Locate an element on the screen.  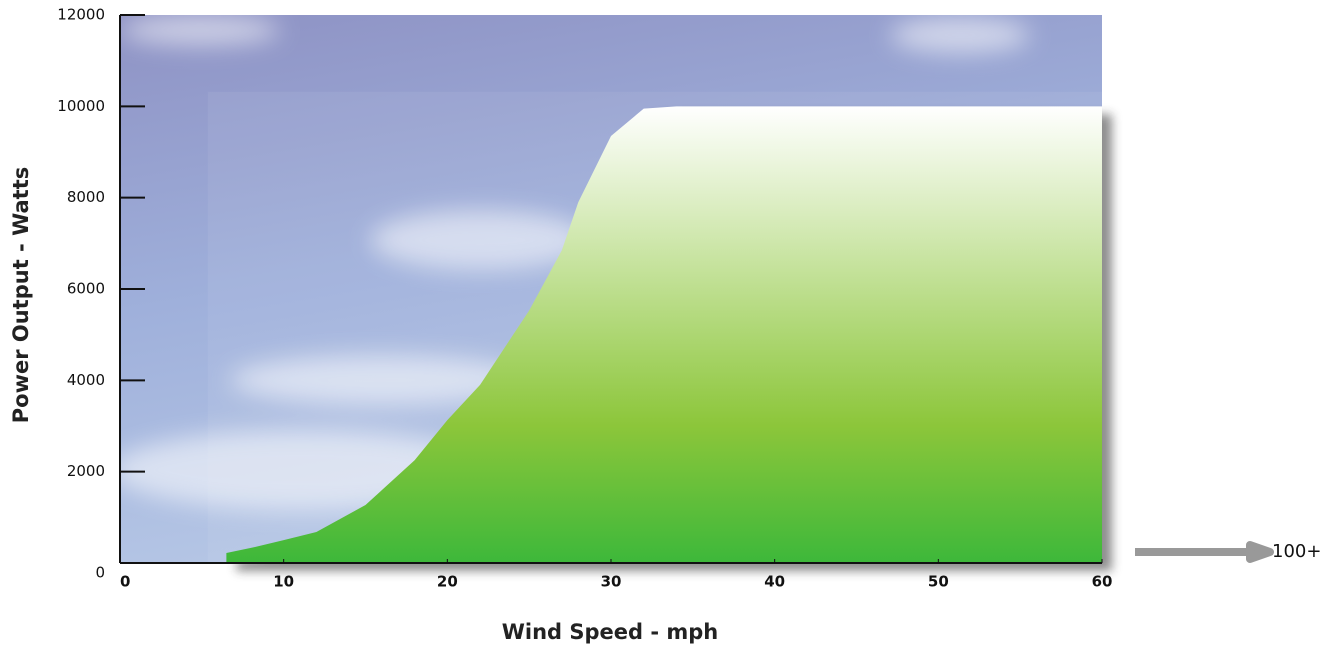
y-tick-label: 6000 is located at coordinates (86, 289).